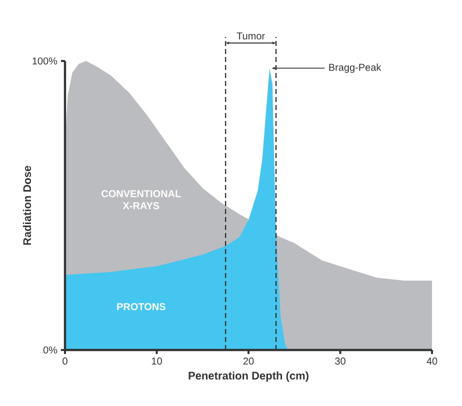 This screenshot has height=406, width=462. Describe the element at coordinates (248, 361) in the screenshot. I see `x-tick-label: 20` at that location.